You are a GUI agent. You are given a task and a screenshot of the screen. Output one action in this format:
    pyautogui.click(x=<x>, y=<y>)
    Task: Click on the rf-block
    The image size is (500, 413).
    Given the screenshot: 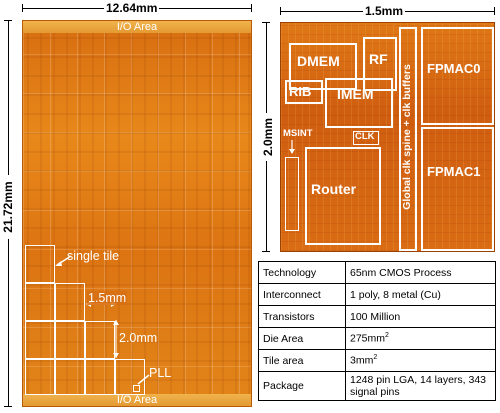 What is the action you would take?
    pyautogui.click(x=380, y=64)
    